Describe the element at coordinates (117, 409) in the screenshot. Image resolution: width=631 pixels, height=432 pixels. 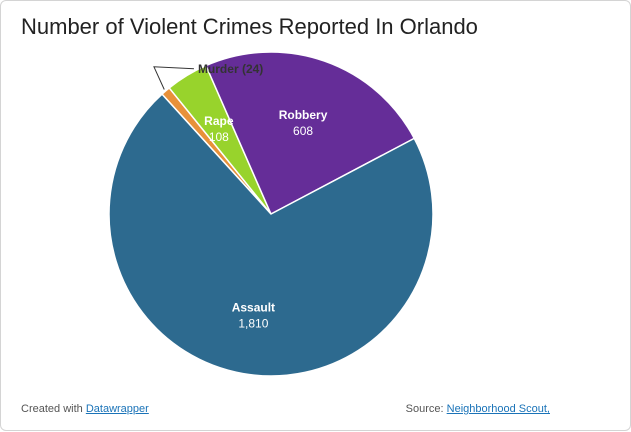
I see `datawrapper-link: Datawrapper` at that location.